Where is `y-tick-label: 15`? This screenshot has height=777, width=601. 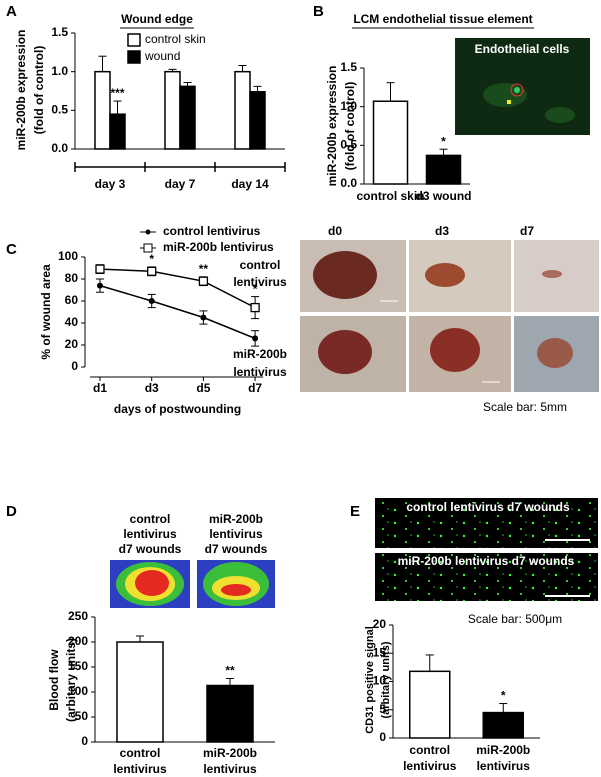
y-tick-label: 15 is located at coordinates (380, 652).